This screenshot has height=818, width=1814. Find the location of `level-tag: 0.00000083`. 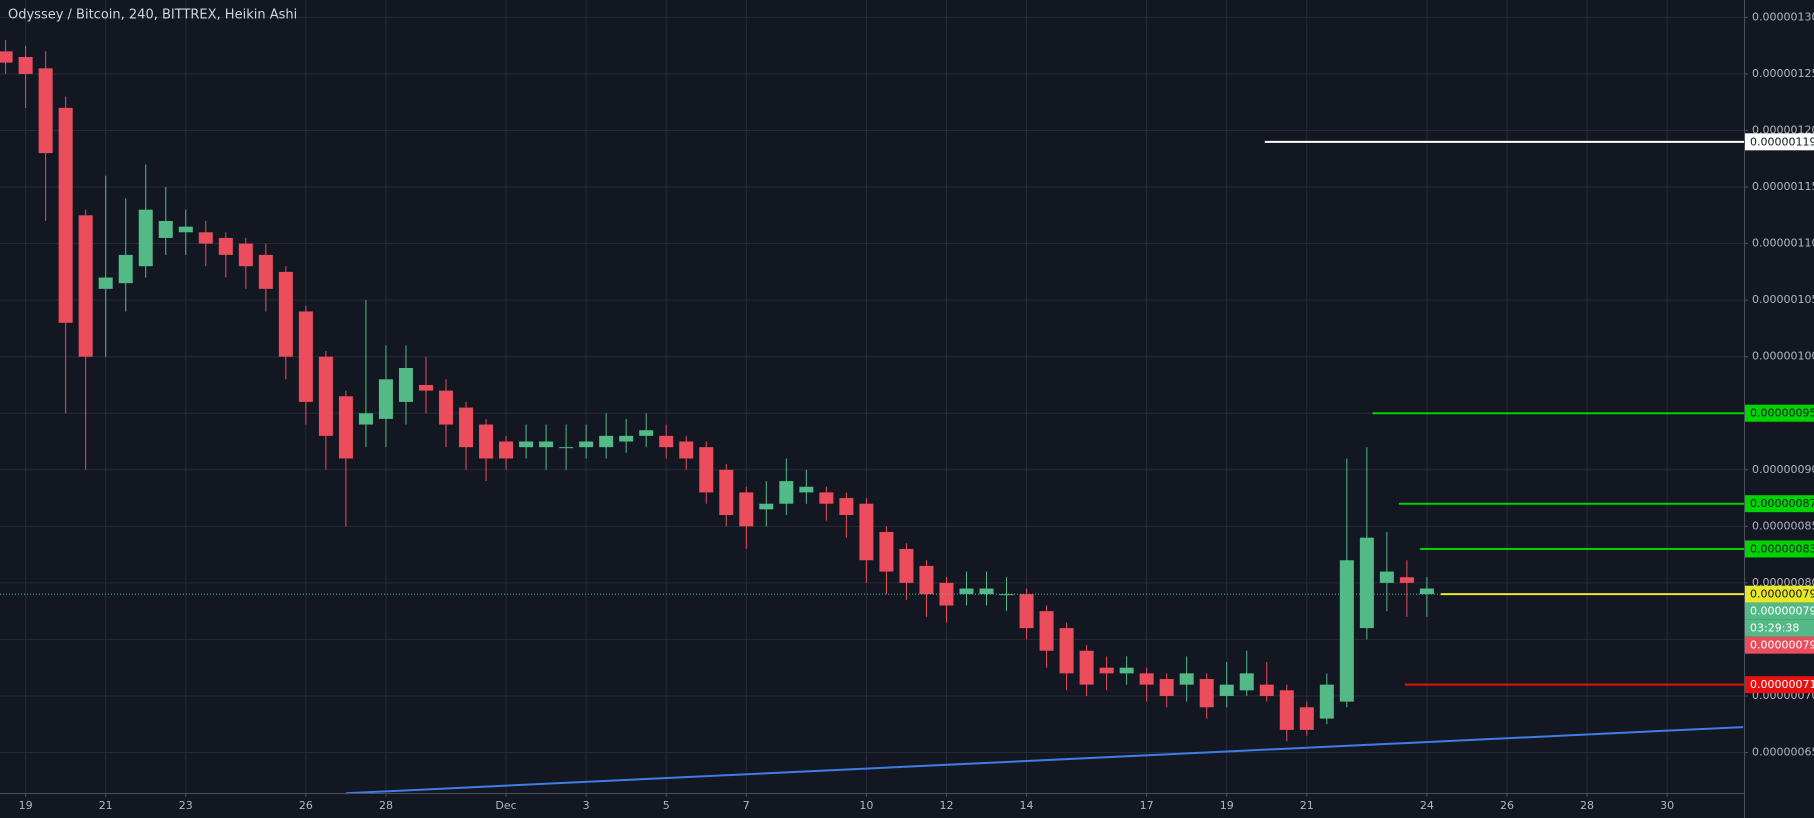

level-tag: 0.00000083 is located at coordinates (1782, 548).